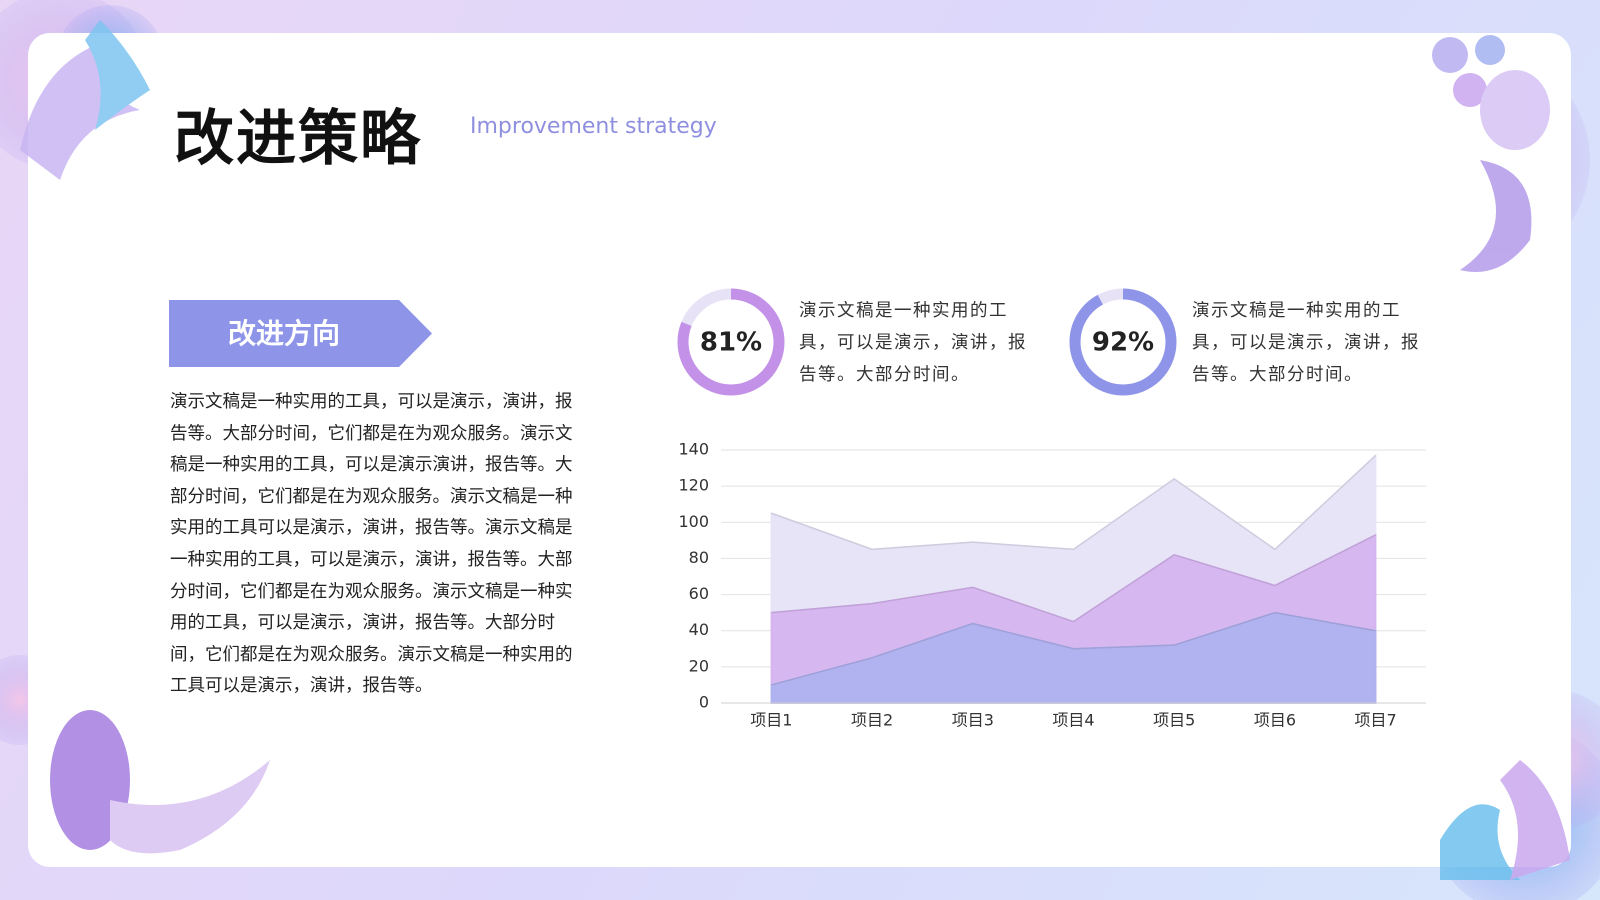 The width and height of the screenshot is (1600, 900). Describe the element at coordinates (593, 126) in the screenshot. I see `subtitle: Improvement strategy` at that location.